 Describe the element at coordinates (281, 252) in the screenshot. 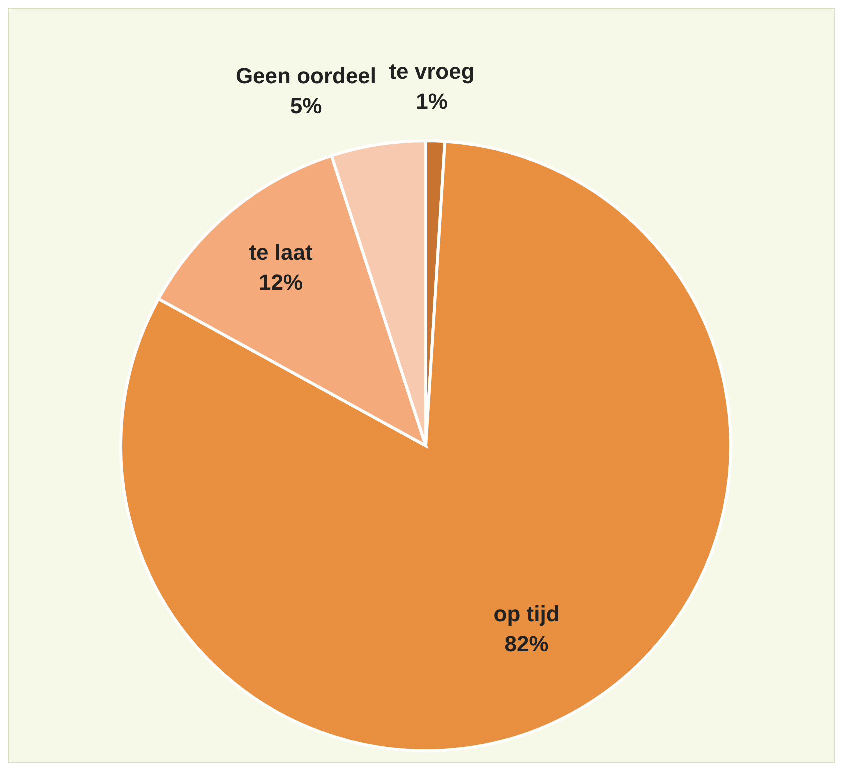

I see `slice-label: te laat` at that location.